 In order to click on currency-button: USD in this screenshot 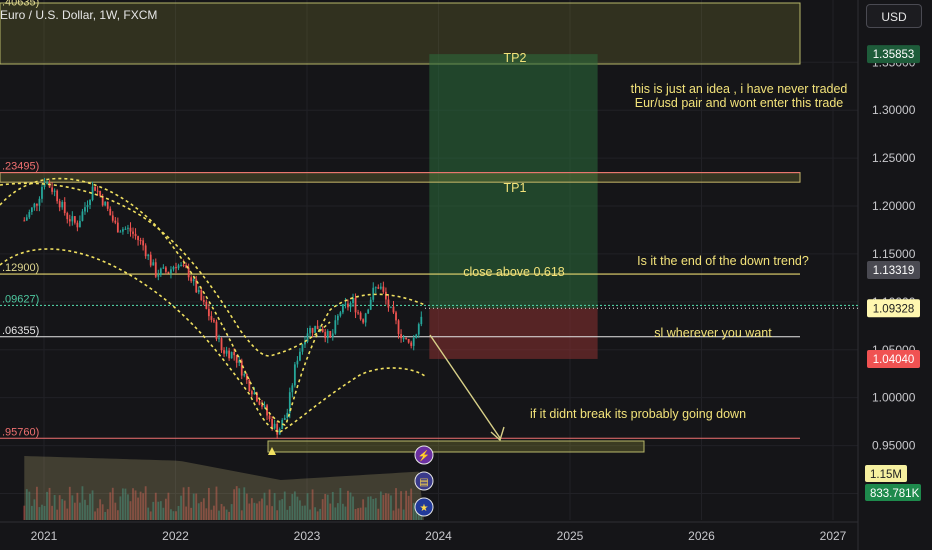, I will do `click(894, 16)`.